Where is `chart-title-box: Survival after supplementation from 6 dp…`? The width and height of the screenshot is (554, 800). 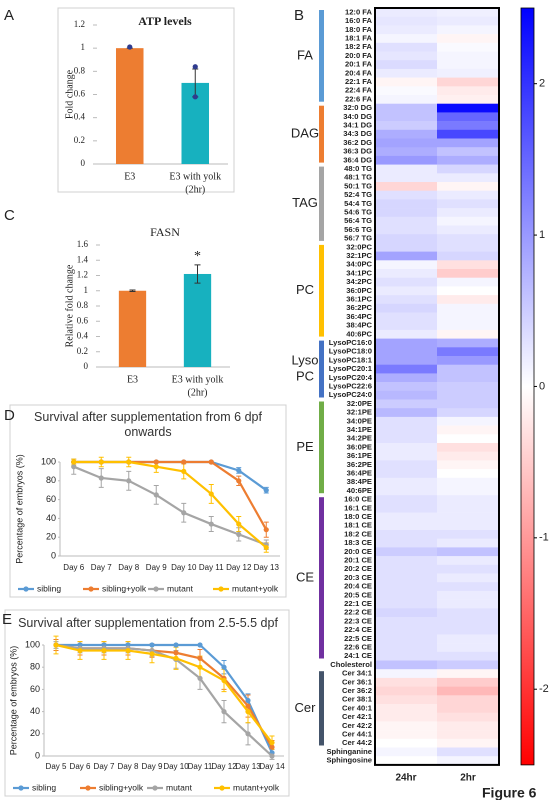 chart-title-box: Survival after supplementation from 6 dp… is located at coordinates (148, 424).